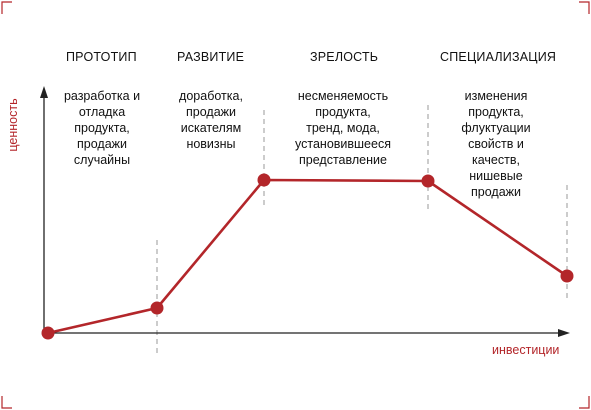 This screenshot has height=410, width=591. I want to click on description-line: отладка, so click(102, 112).